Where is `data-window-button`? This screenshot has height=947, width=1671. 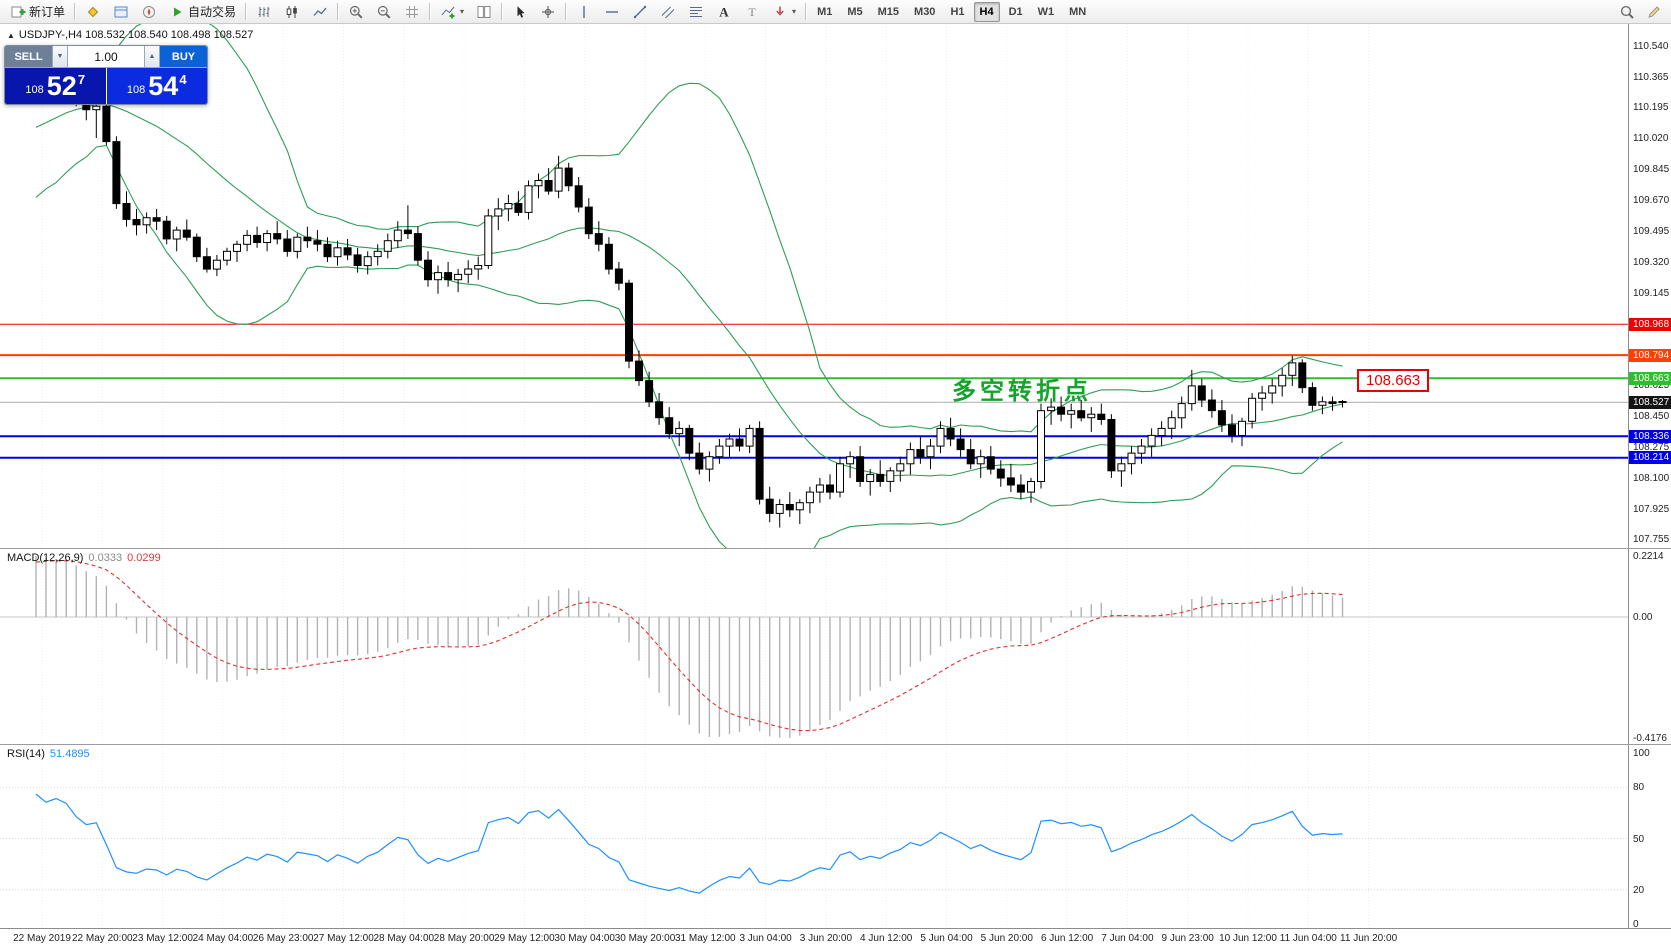 data-window-button is located at coordinates (120, 12).